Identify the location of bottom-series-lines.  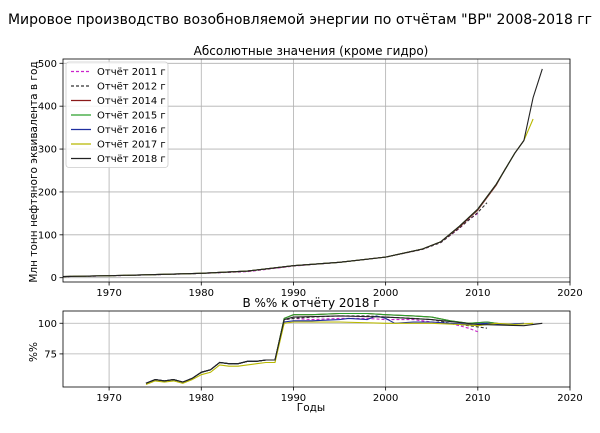
(344, 349).